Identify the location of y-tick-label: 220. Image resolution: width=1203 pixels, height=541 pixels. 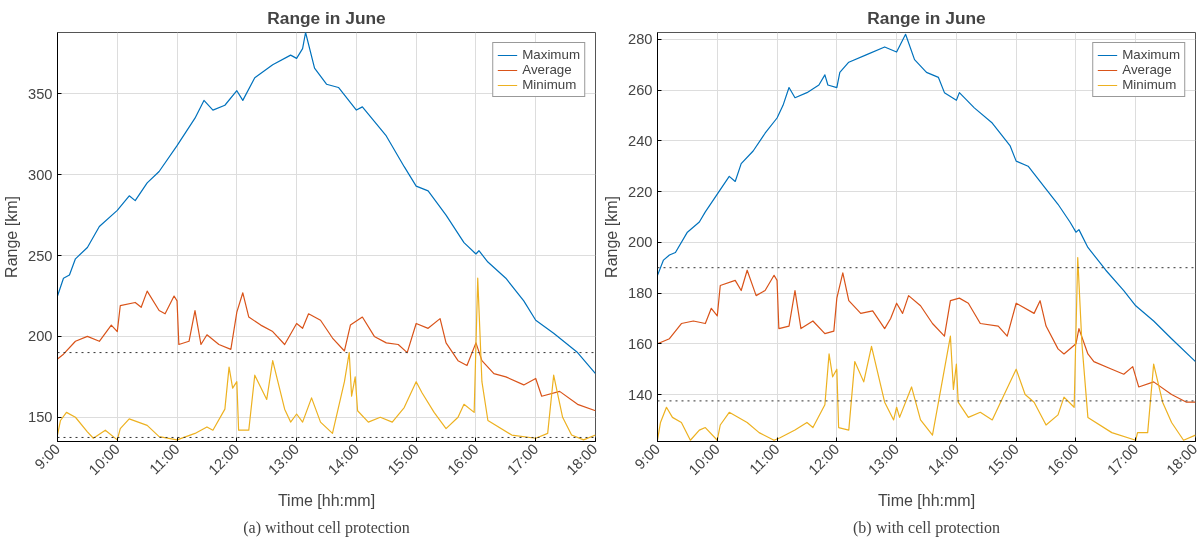
(640, 191).